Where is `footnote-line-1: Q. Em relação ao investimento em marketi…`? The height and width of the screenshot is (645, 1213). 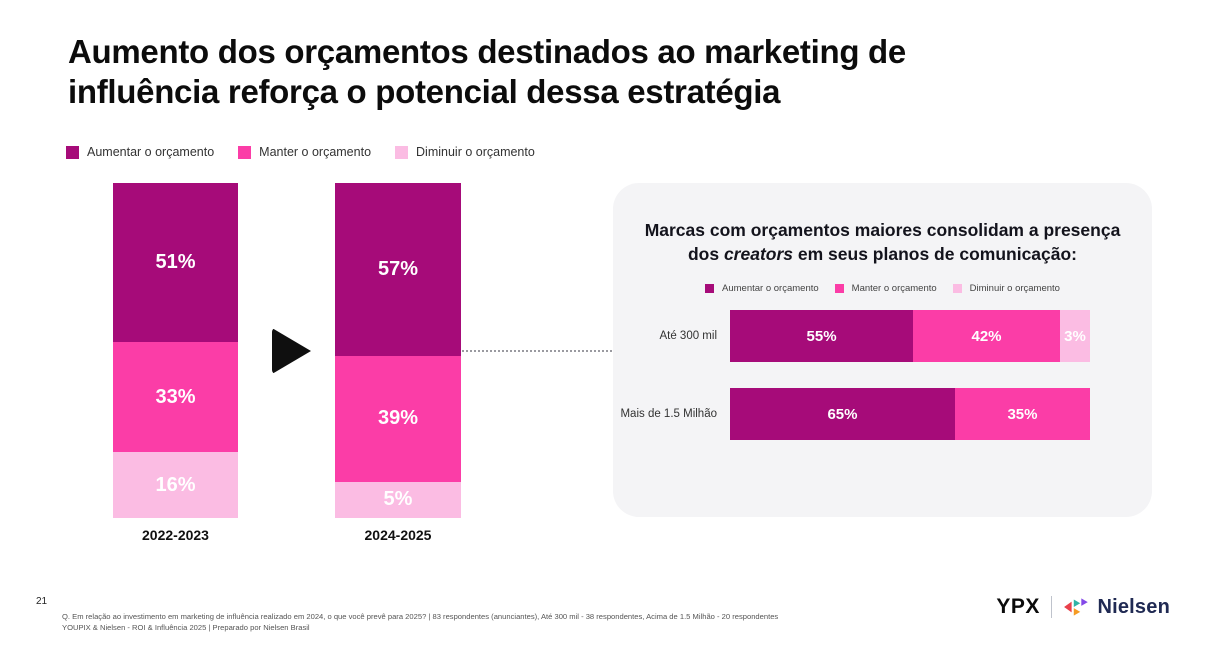
footnote-line-1: Q. Em relação ao investimento em marketi… is located at coordinates (420, 616).